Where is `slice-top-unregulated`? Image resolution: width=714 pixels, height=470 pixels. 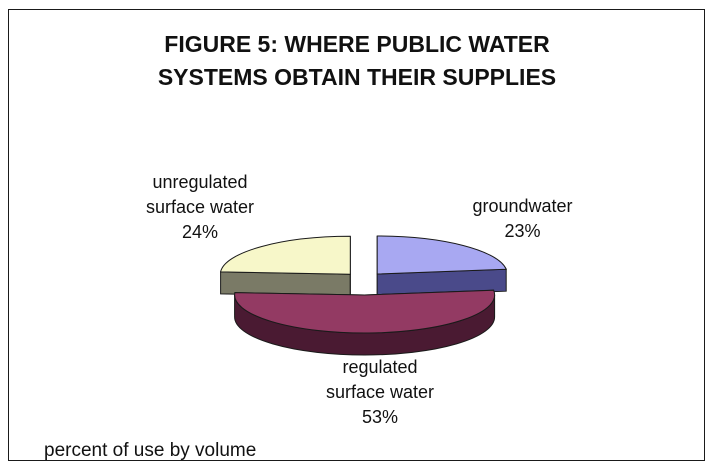 slice-top-unregulated is located at coordinates (285, 255).